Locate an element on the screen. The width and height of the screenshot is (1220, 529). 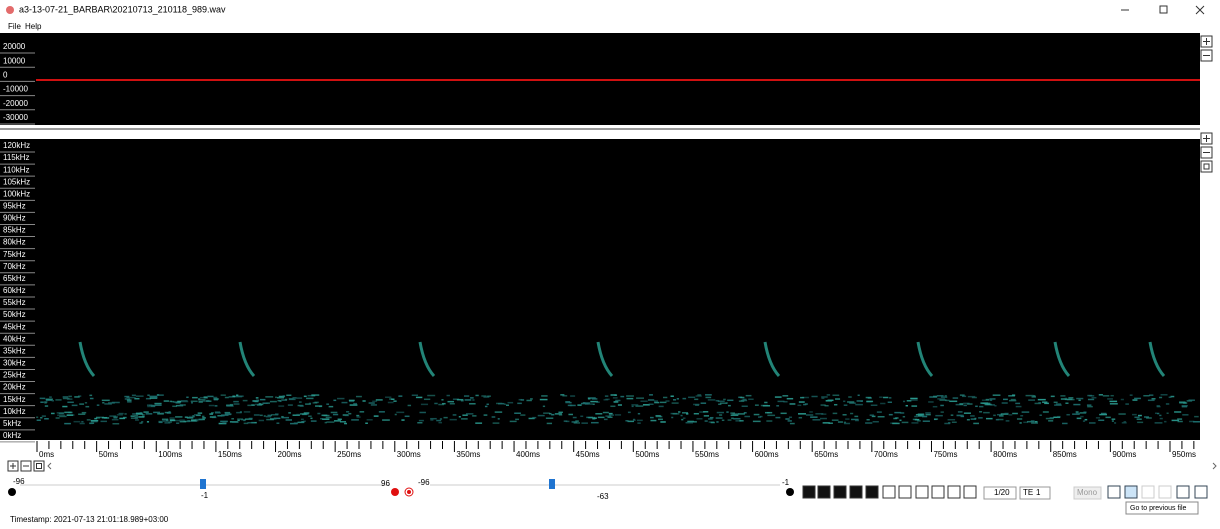
red-dot is located at coordinates (395, 492).